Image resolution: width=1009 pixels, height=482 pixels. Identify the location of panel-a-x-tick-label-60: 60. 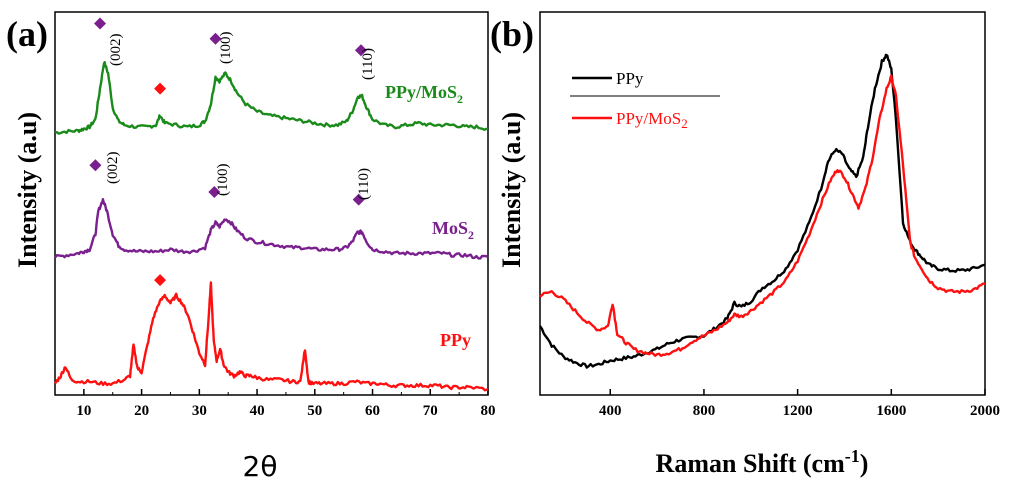
(372, 411).